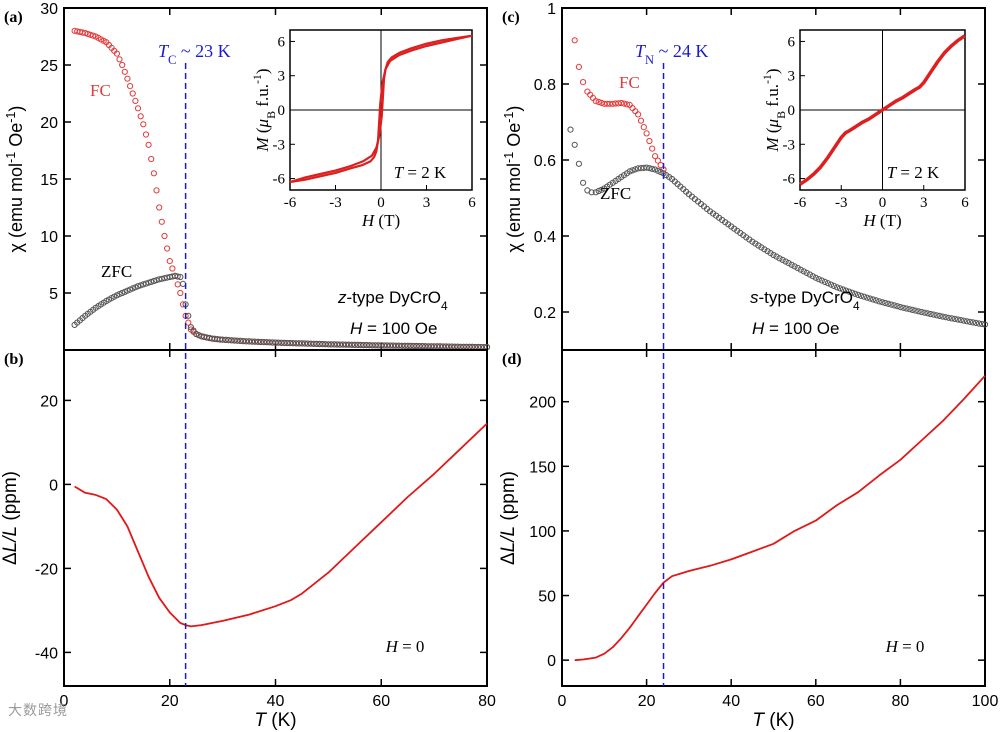 This screenshot has width=1000, height=732. I want to click on x-tick-label-d: 100, so click(985, 701).